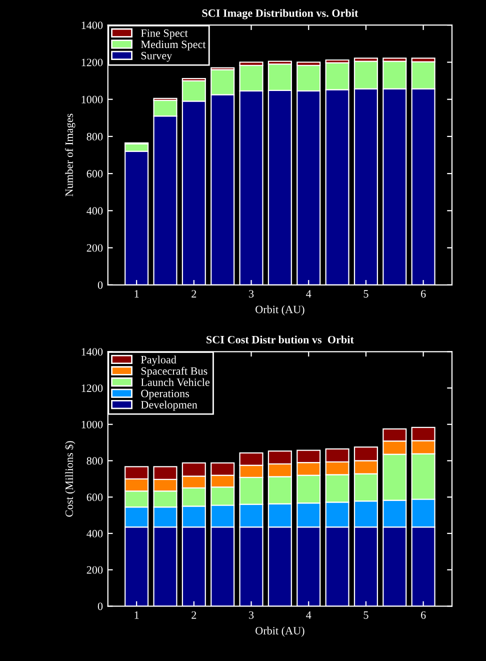 The height and width of the screenshot is (661, 486). What do you see at coordinates (156, 57) in the screenshot?
I see `legend-label: Survey` at bounding box center [156, 57].